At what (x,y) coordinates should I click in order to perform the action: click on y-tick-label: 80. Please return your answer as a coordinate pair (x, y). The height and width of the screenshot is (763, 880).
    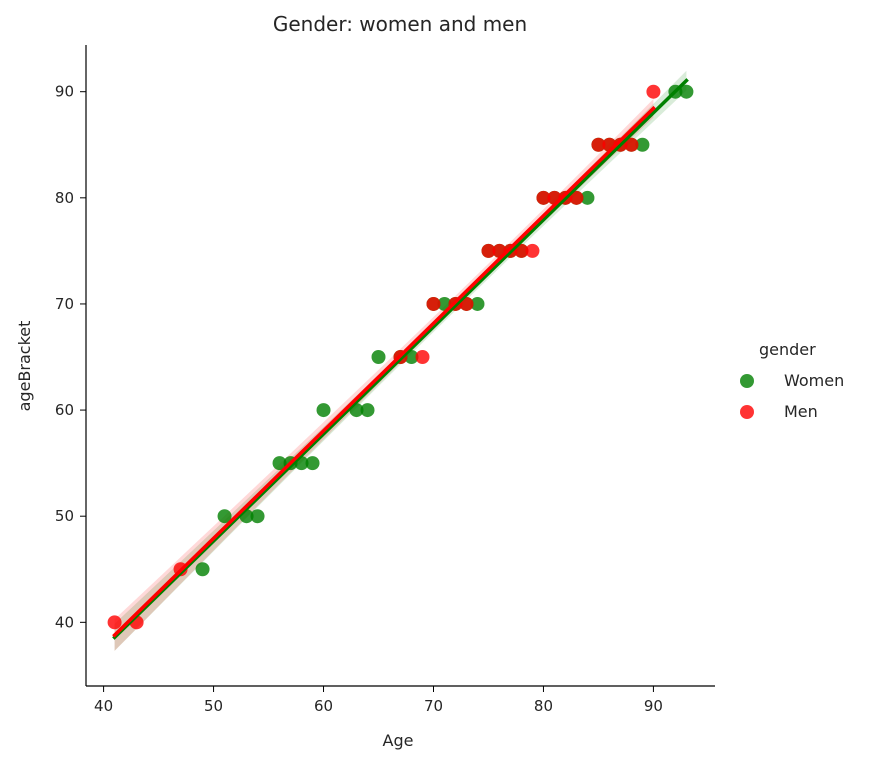
    Looking at the image, I should click on (64, 198).